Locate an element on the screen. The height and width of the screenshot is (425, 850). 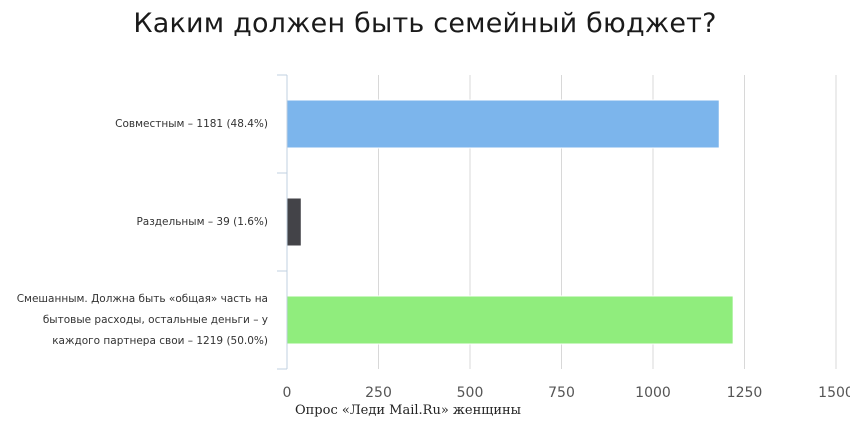
category-label-line: каждого партнера свои – 1219 (50.0%) is located at coordinates (160, 340).